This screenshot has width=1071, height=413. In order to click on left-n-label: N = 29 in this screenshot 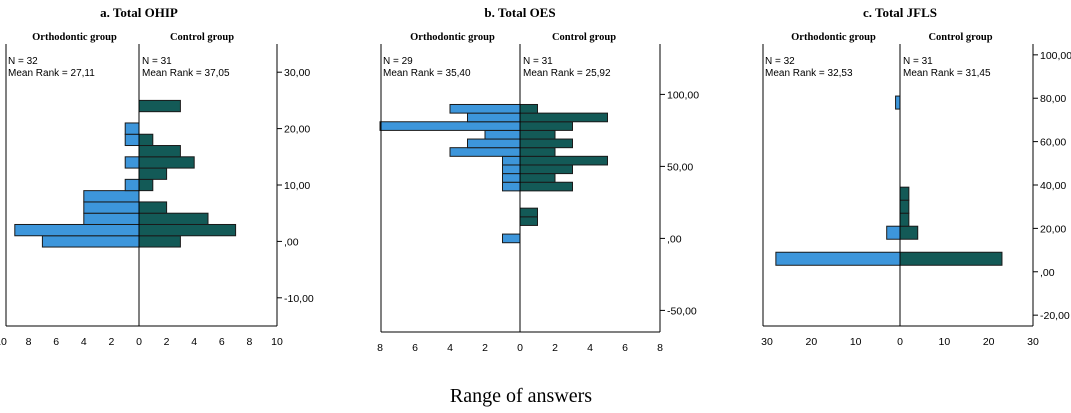, I will do `click(398, 61)`.